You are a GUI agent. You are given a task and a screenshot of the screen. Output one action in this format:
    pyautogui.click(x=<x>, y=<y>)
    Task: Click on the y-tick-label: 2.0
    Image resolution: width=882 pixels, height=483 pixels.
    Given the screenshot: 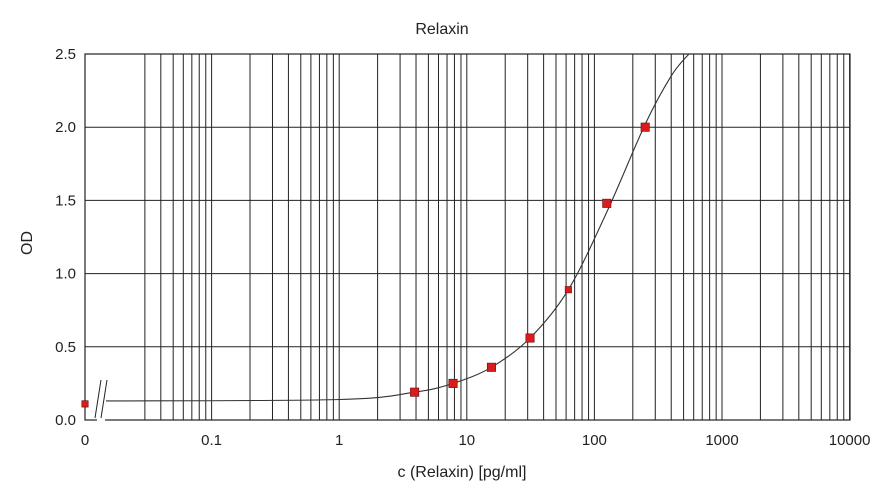 What is the action you would take?
    pyautogui.click(x=65, y=127)
    